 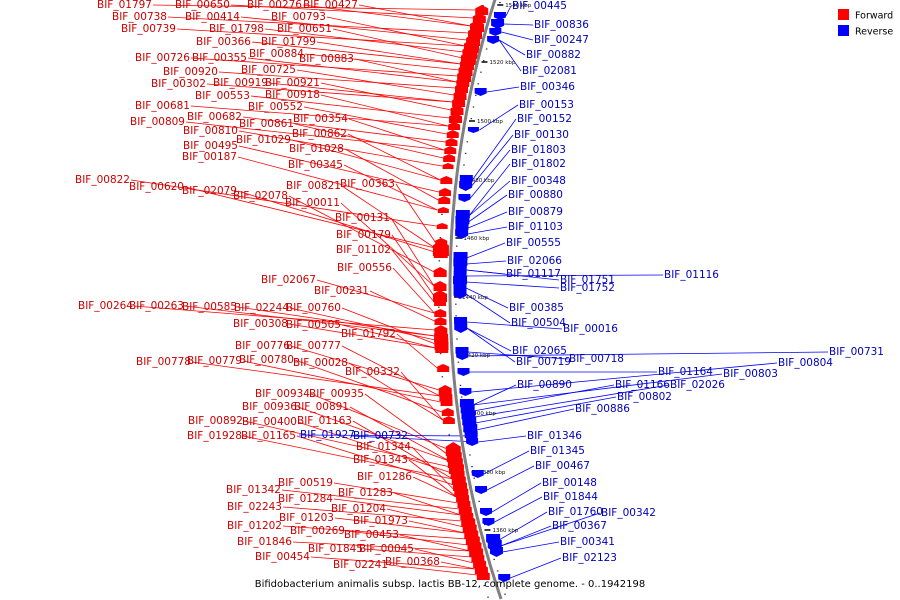 I want to click on reverse-gene-label: BIF_01927, so click(x=327, y=435).